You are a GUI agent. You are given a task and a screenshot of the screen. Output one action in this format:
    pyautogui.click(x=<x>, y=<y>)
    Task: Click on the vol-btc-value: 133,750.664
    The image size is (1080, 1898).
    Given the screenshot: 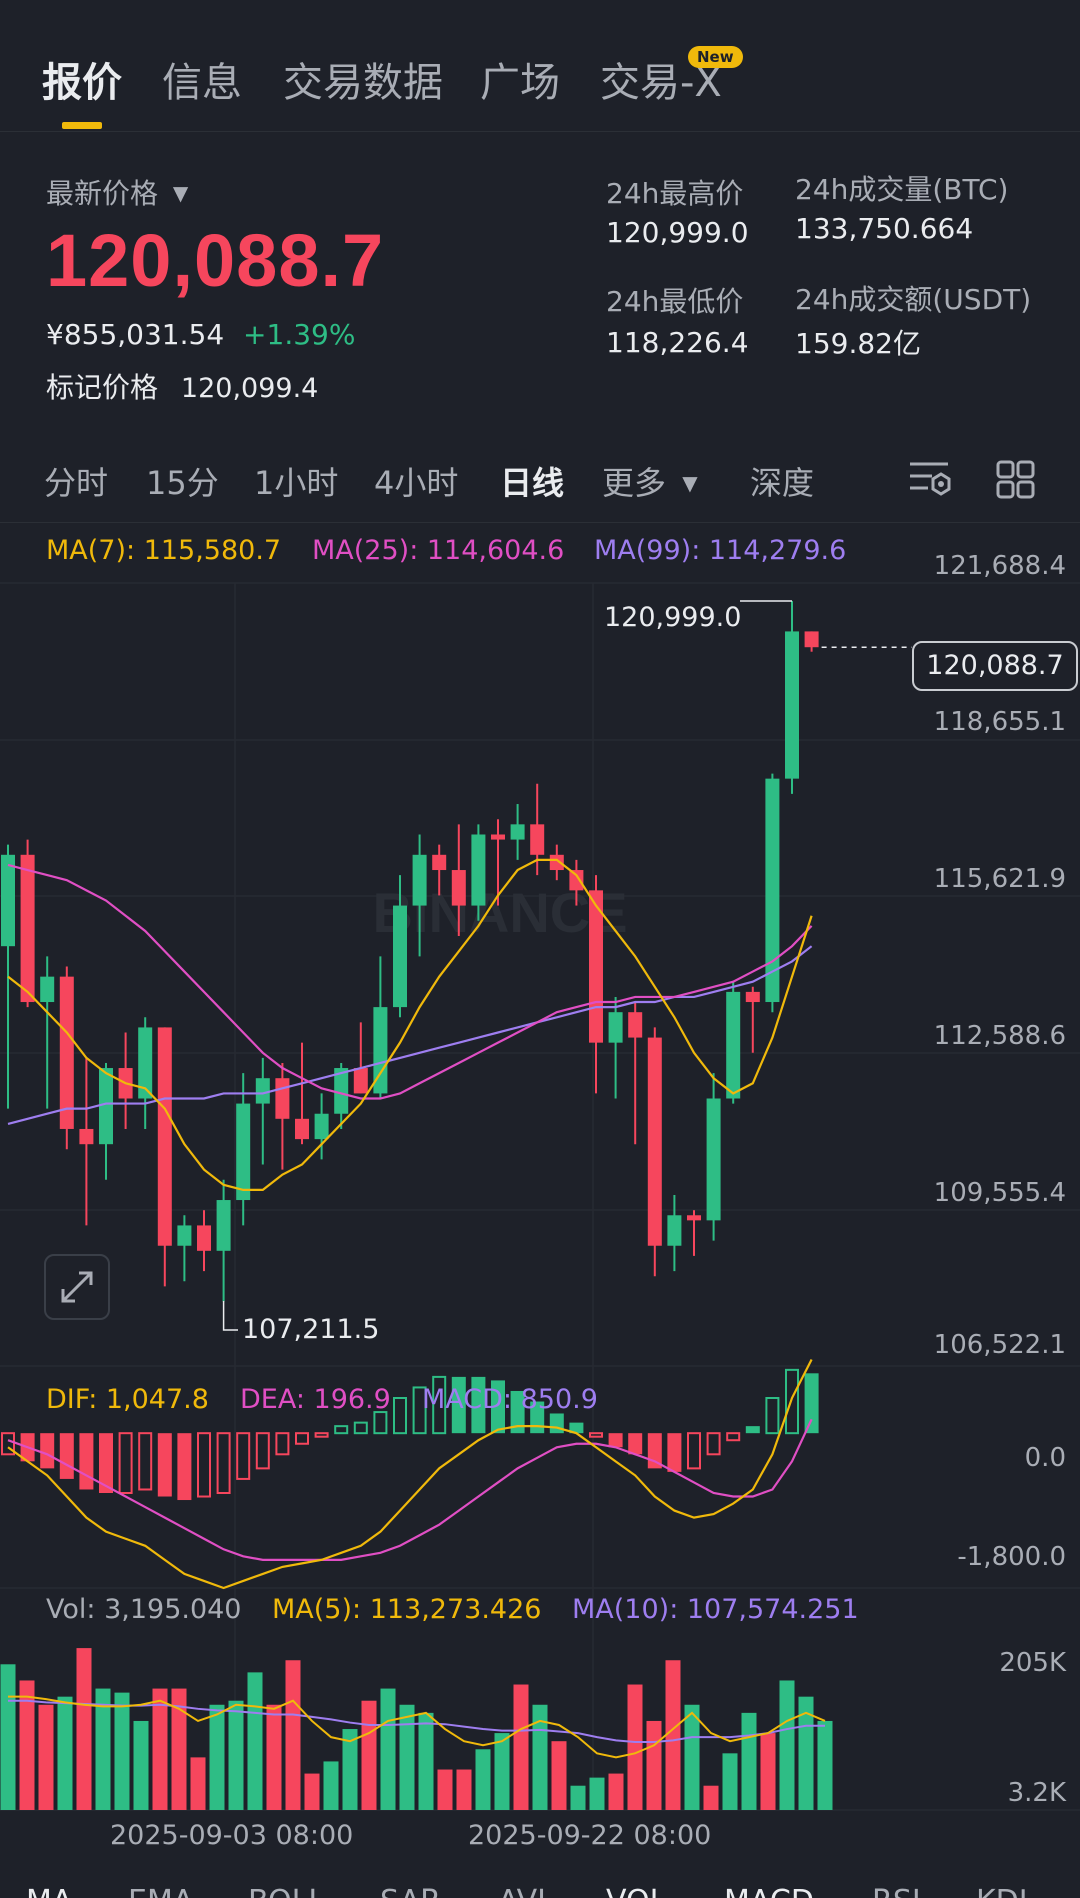 What is the action you would take?
    pyautogui.click(x=884, y=228)
    